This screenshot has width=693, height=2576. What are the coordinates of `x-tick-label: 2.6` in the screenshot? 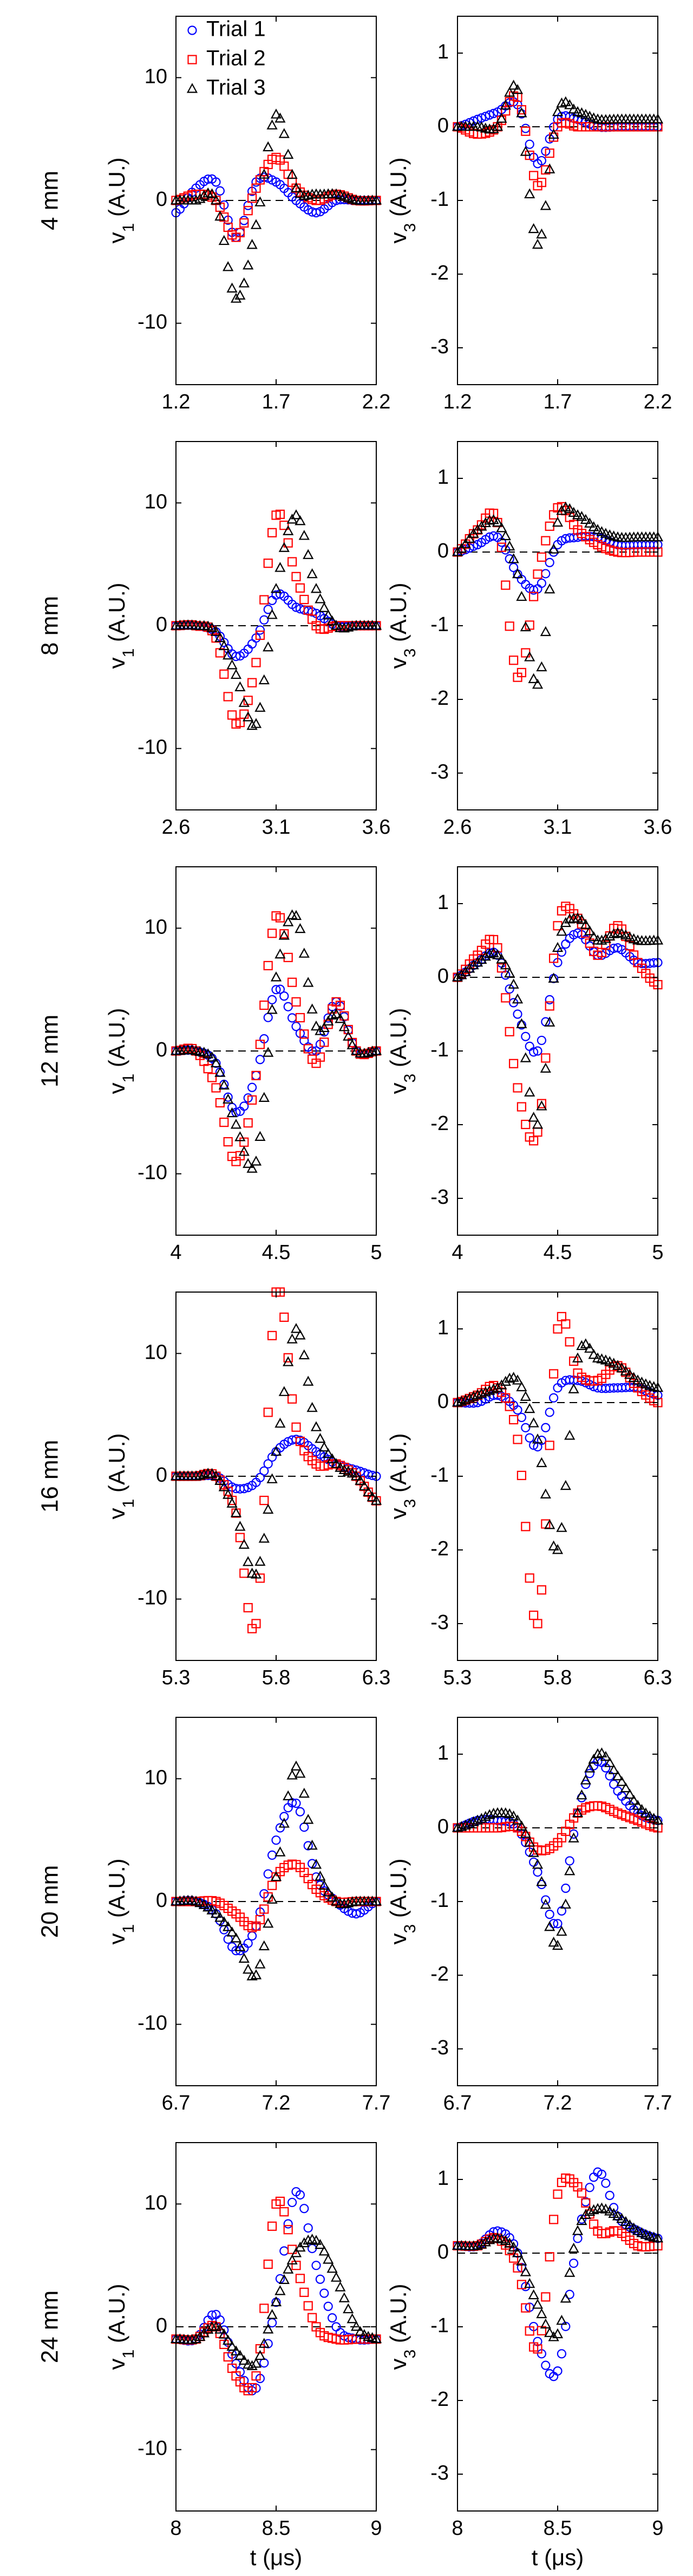 It's located at (457, 827).